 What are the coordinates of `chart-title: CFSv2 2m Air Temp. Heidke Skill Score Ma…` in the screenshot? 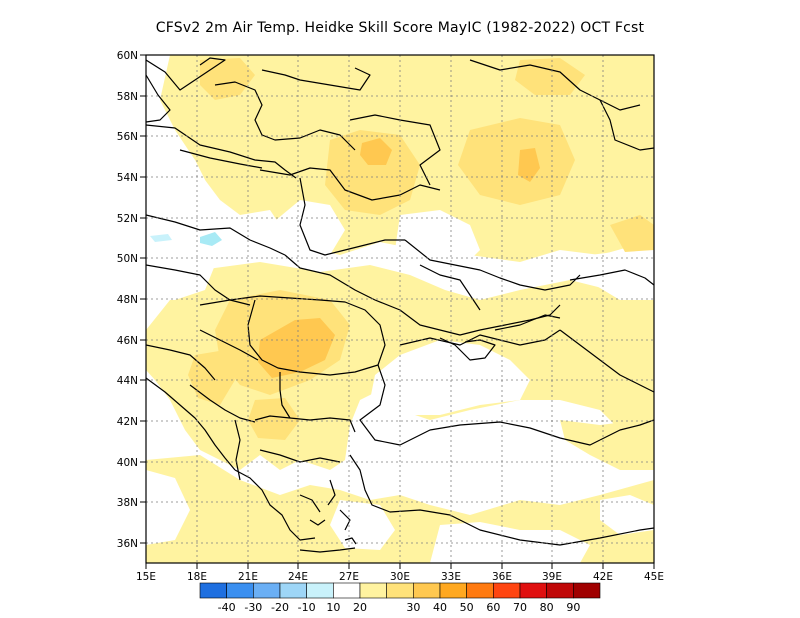 It's located at (400, 28).